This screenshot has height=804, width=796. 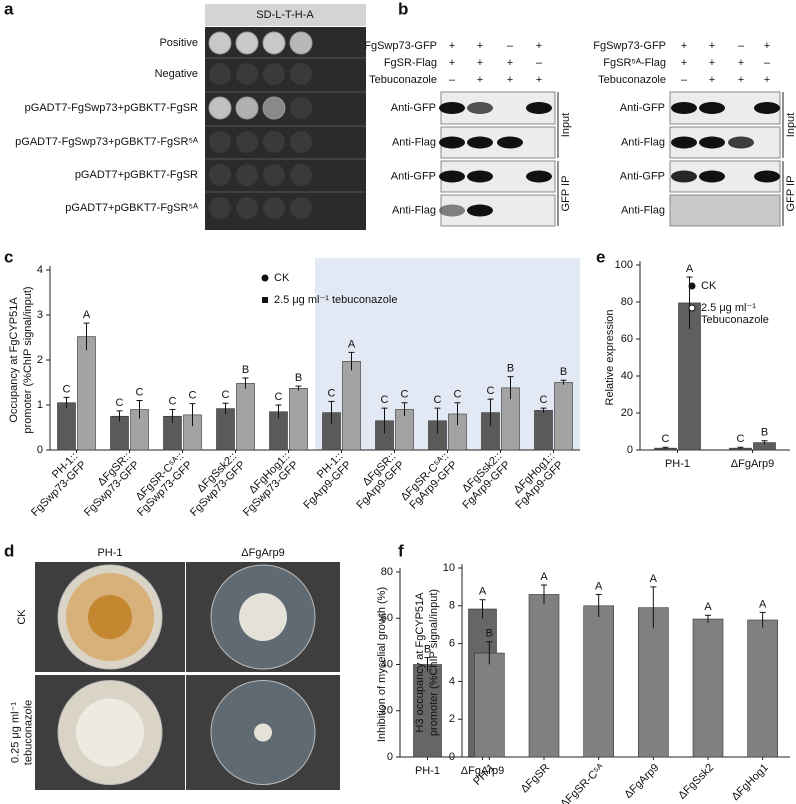 What do you see at coordinates (271, 484) in the screenshot?
I see `x-tick-label-group: ΔFgHog1::FgSwp73-GFP` at bounding box center [271, 484].